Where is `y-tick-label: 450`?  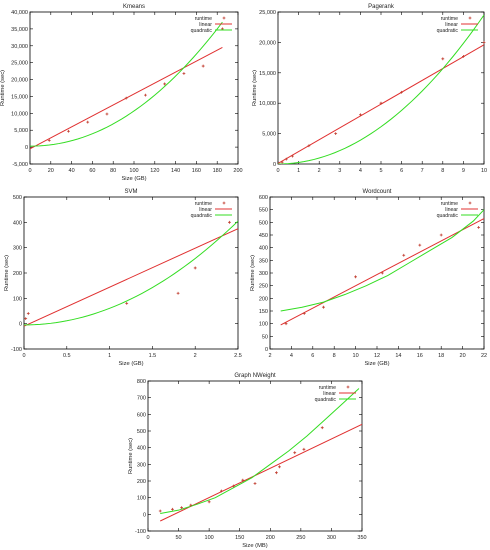 y-tick-label: 450 is located at coordinates (263, 236).